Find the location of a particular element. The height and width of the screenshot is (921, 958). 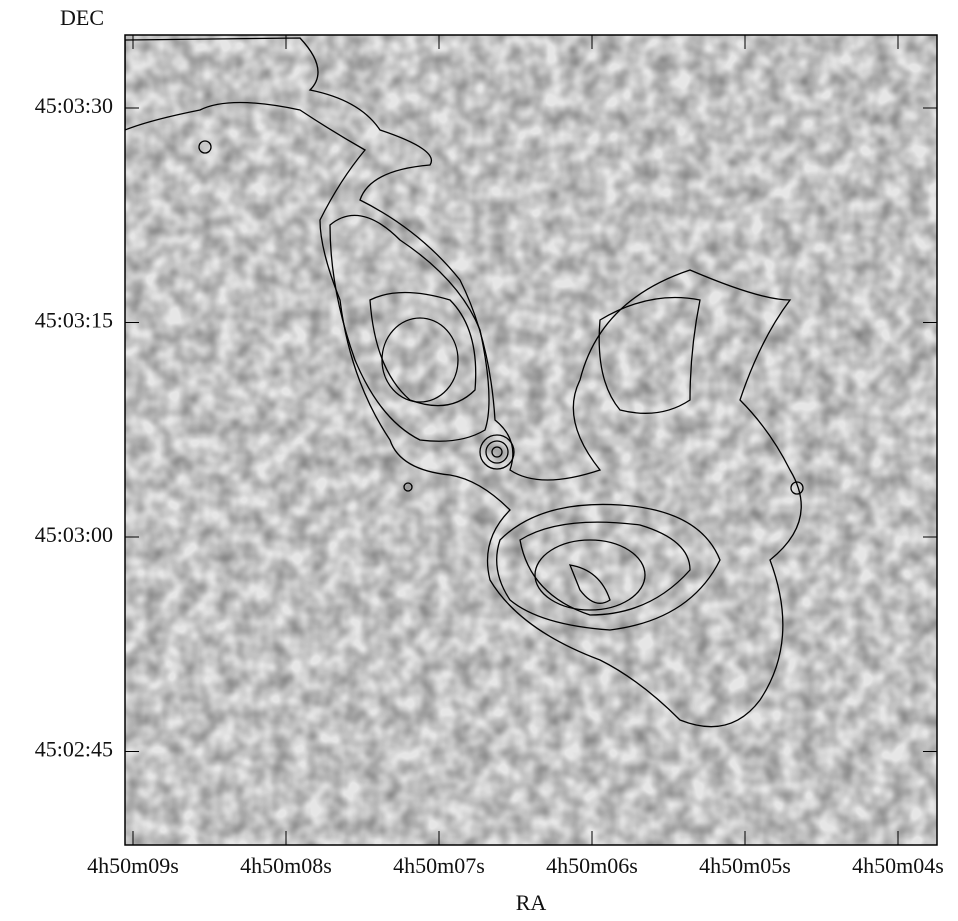

x-axis-label: RA is located at coordinates (531, 902).